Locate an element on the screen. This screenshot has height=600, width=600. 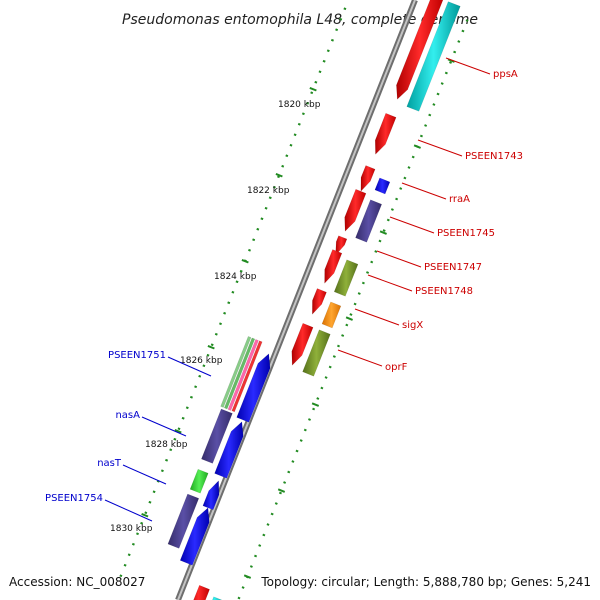
gene-label-nasT: nasT is located at coordinates (109, 463).